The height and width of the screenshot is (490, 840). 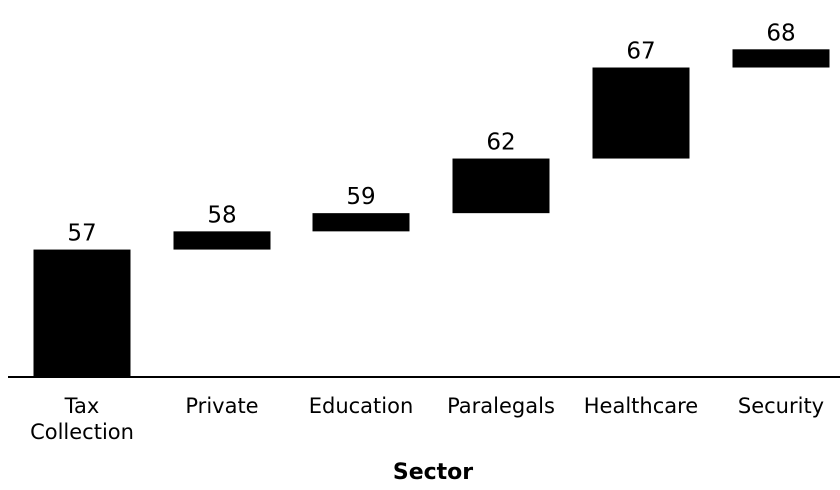 I want to click on x-tick-label-4: Healthcare, so click(x=641, y=406).